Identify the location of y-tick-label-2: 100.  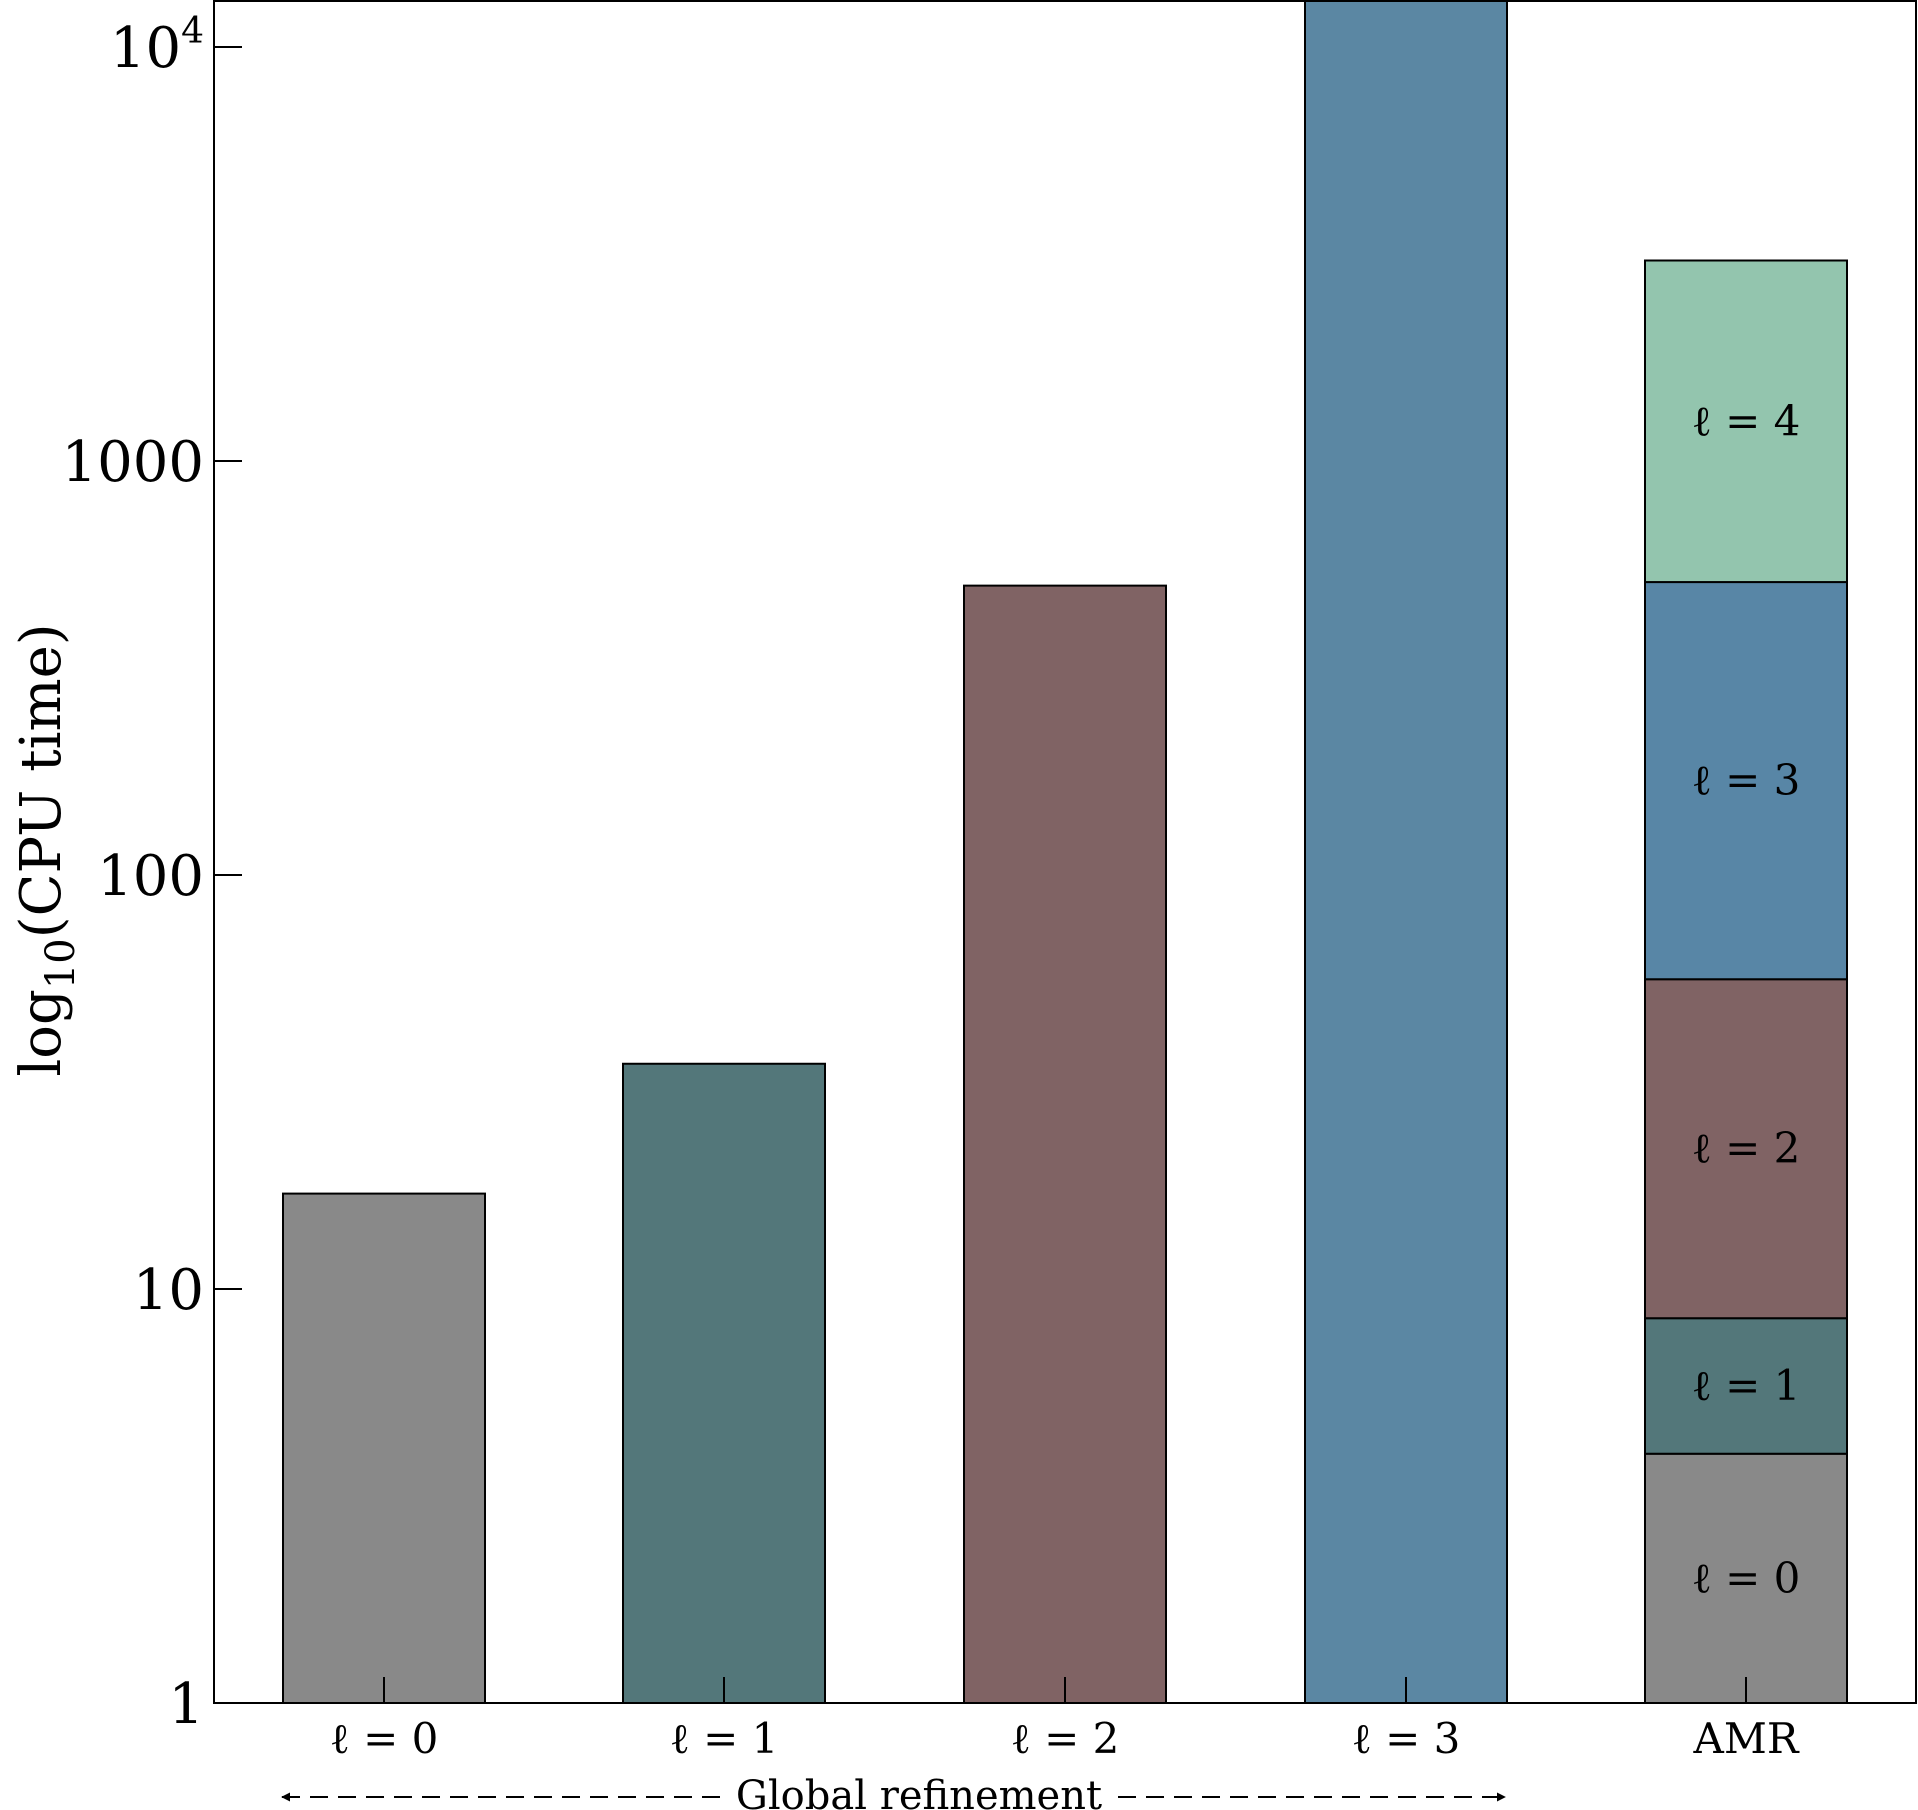
(150, 876).